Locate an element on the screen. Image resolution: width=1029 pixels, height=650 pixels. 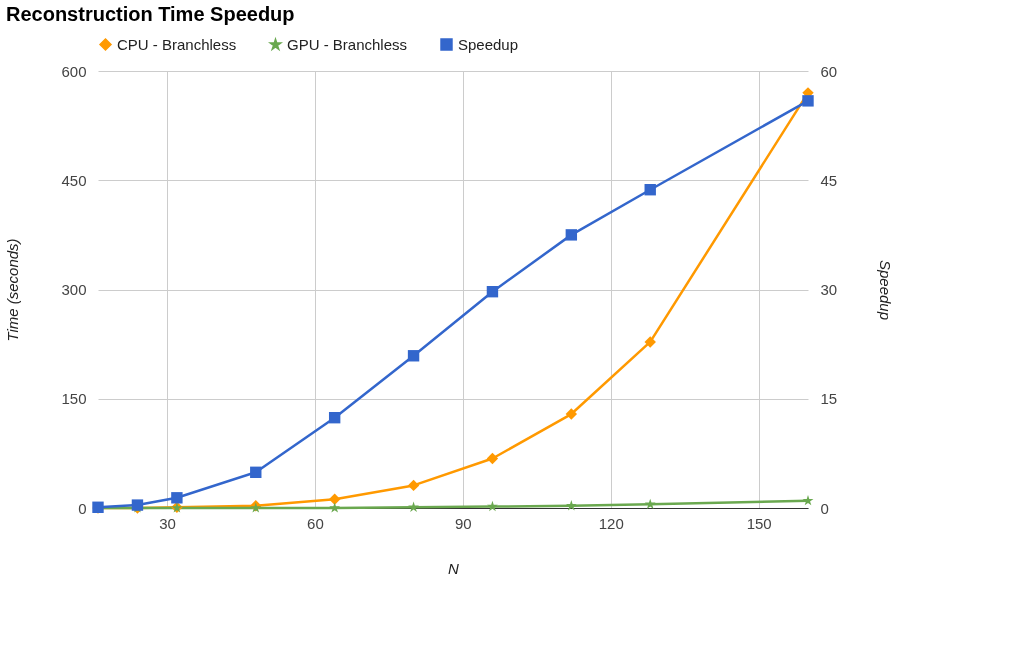
x-tick-label: 90 is located at coordinates (463, 523).